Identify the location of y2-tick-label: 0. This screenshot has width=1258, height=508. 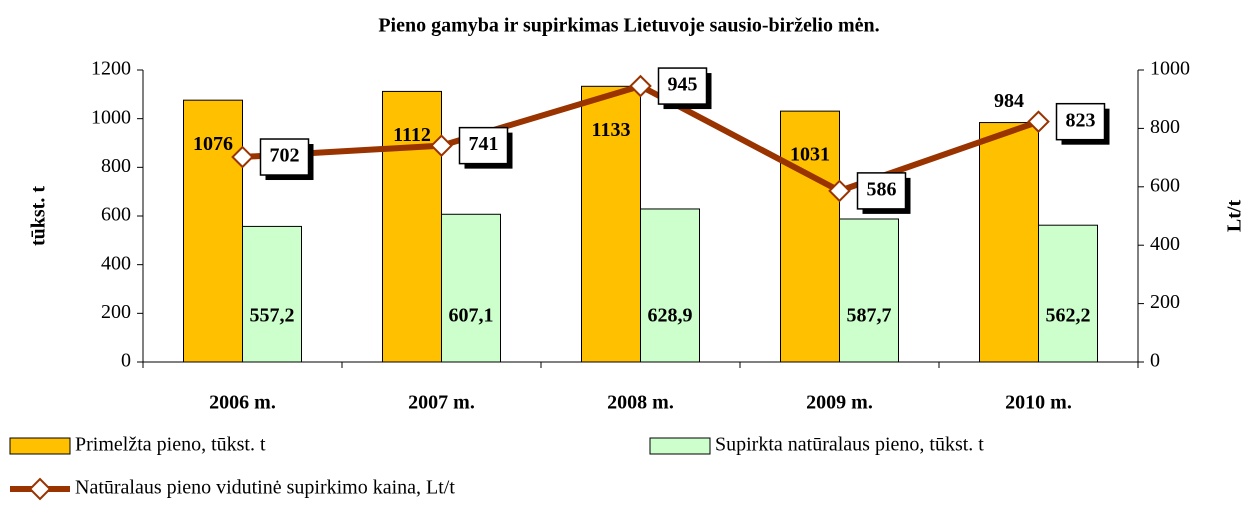
(1155, 361).